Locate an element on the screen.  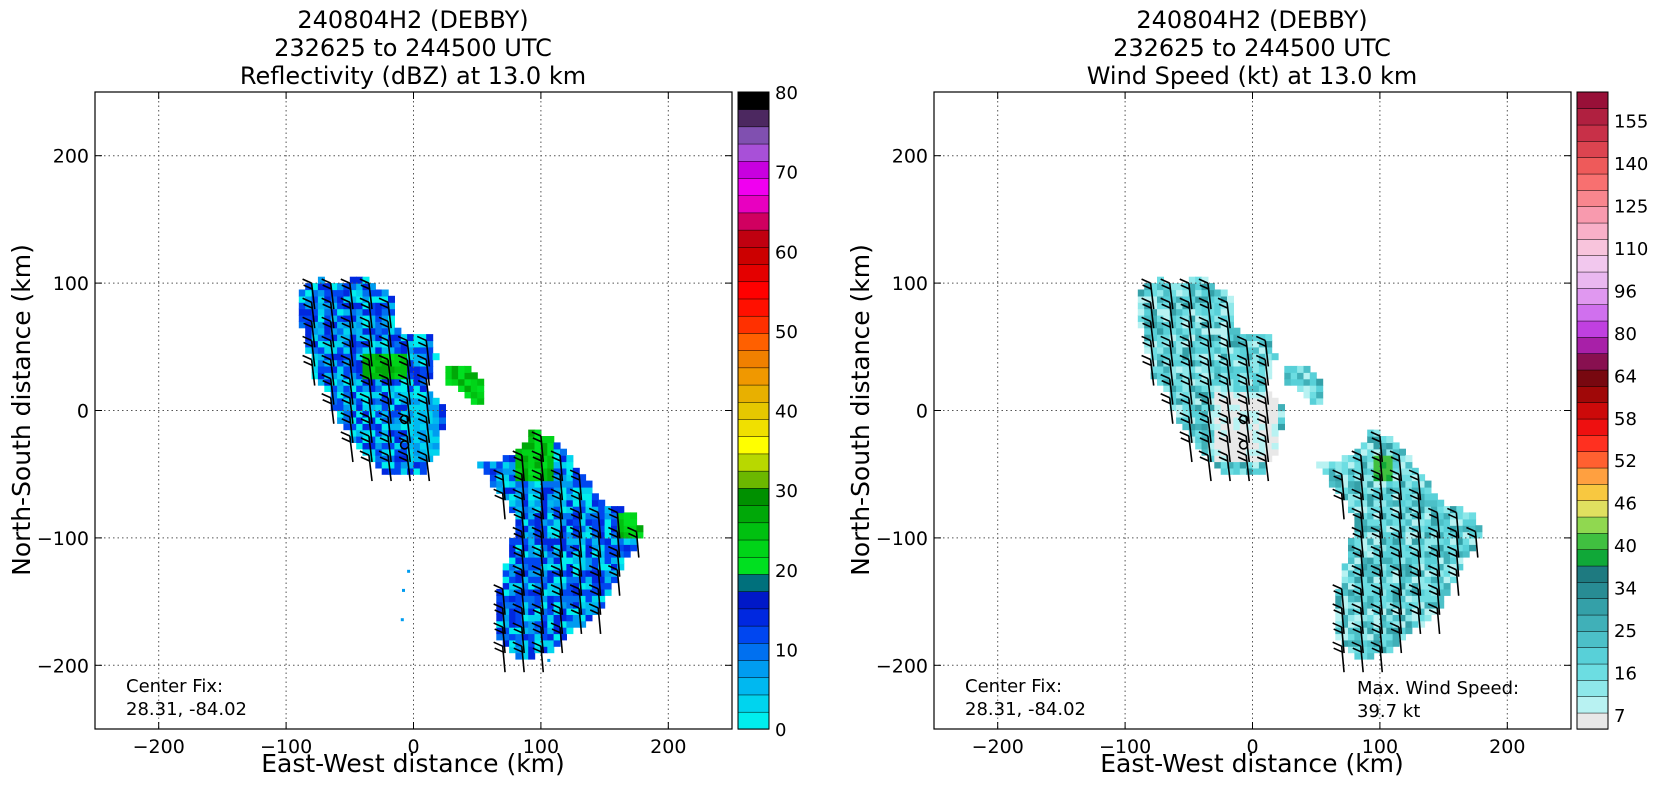
colorbar-tick-label: 64 is located at coordinates (1625, 376).